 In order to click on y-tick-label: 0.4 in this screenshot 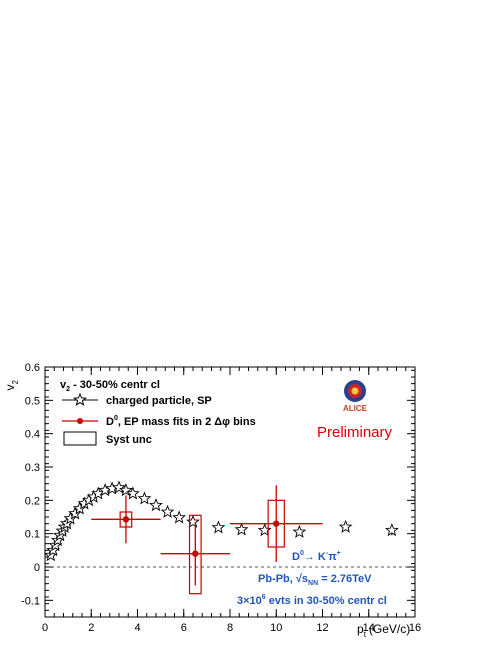, I will do `click(32, 435)`.